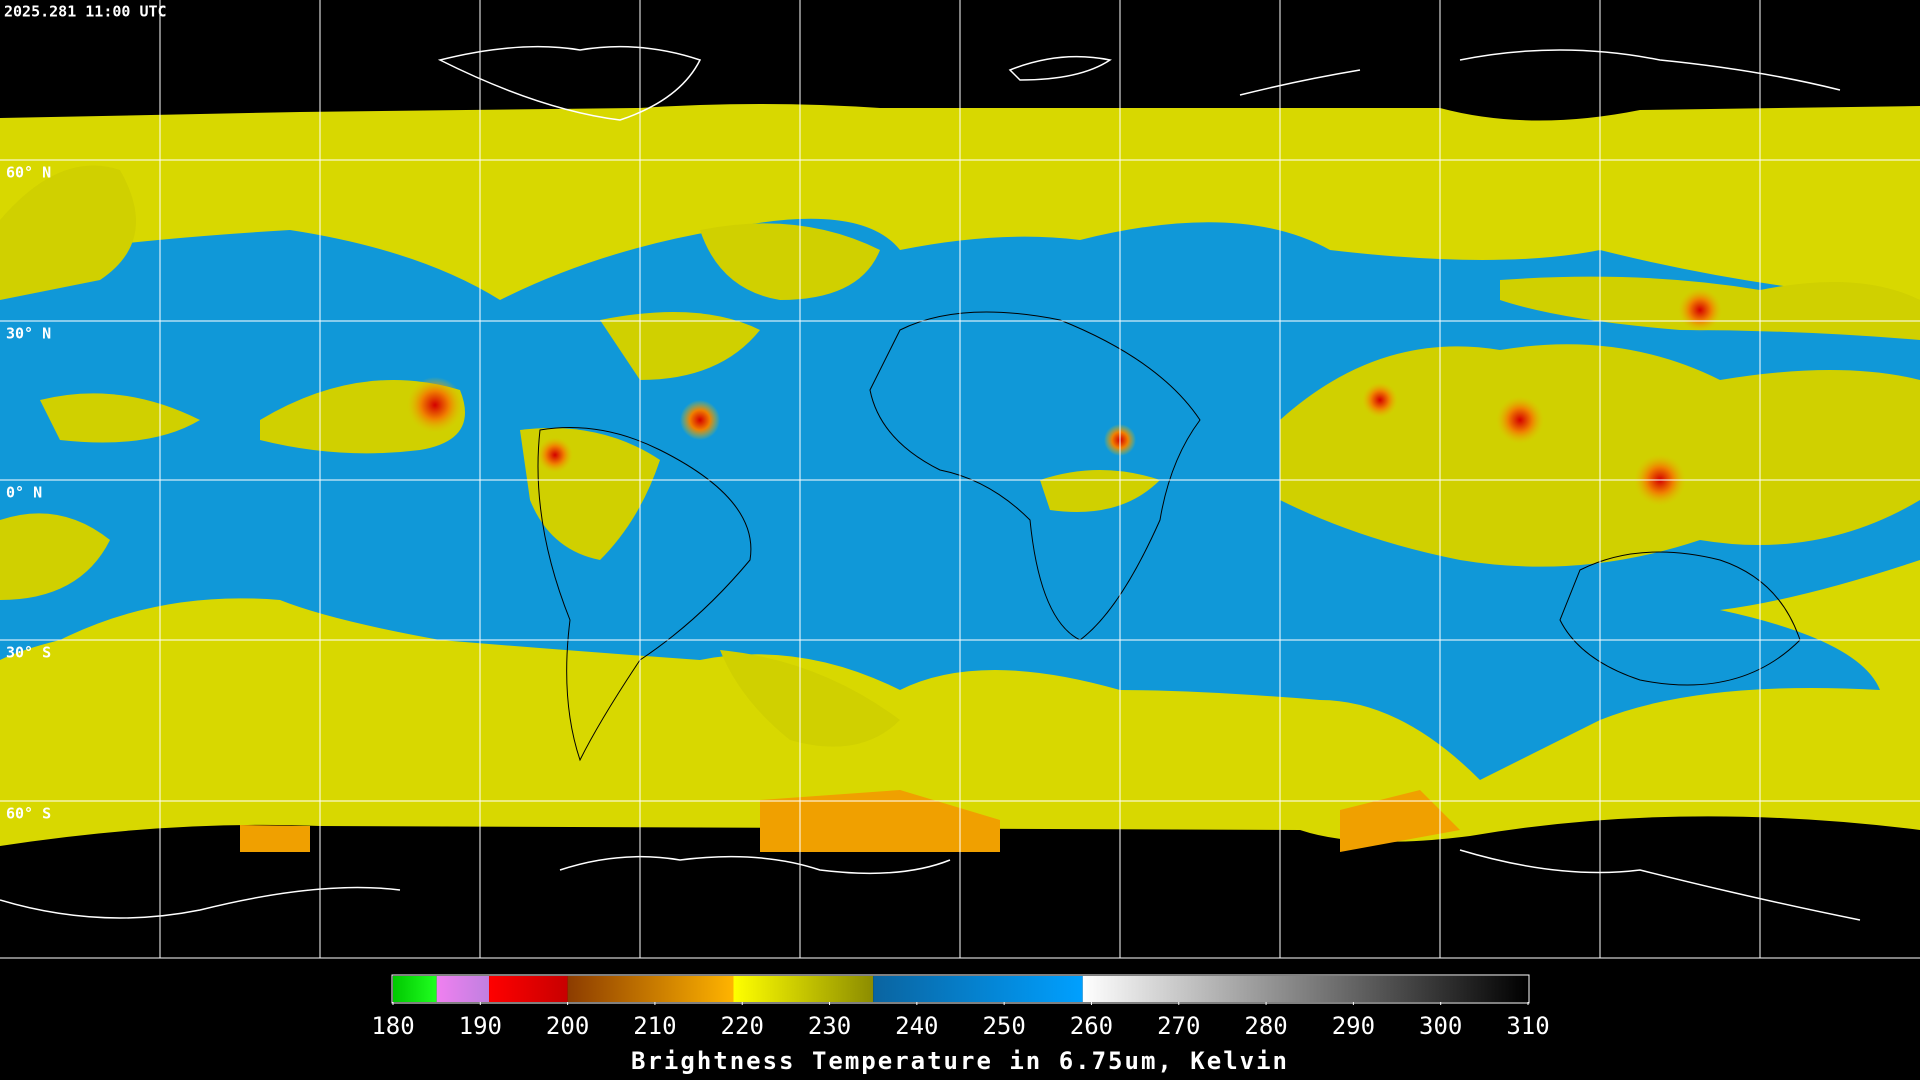 Image resolution: width=1920 pixels, height=1080 pixels. Describe the element at coordinates (742, 1026) in the screenshot. I see `colorbar-tick-label: 220` at that location.